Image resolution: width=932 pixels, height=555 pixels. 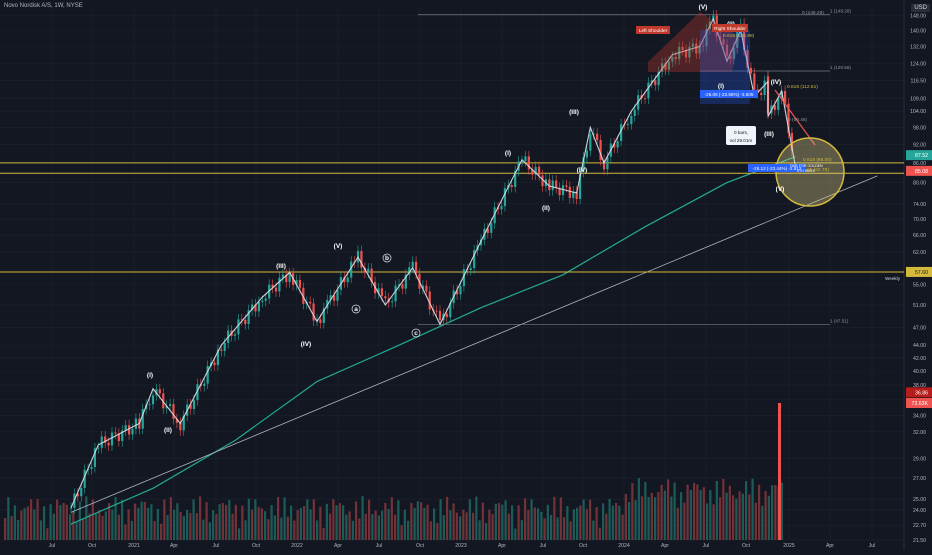 What do you see at coordinates (387, 258) in the screenshot?
I see `wave-label: b` at bounding box center [387, 258].